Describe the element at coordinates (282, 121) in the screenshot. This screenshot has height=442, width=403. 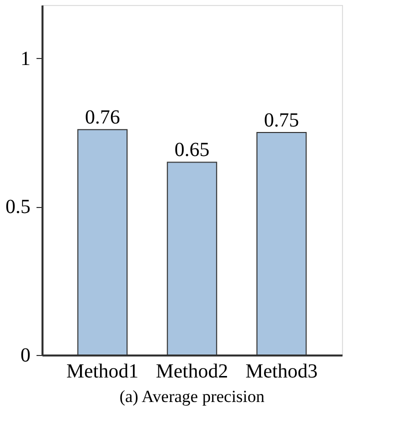
I see `data-label: 0.75` at that location.